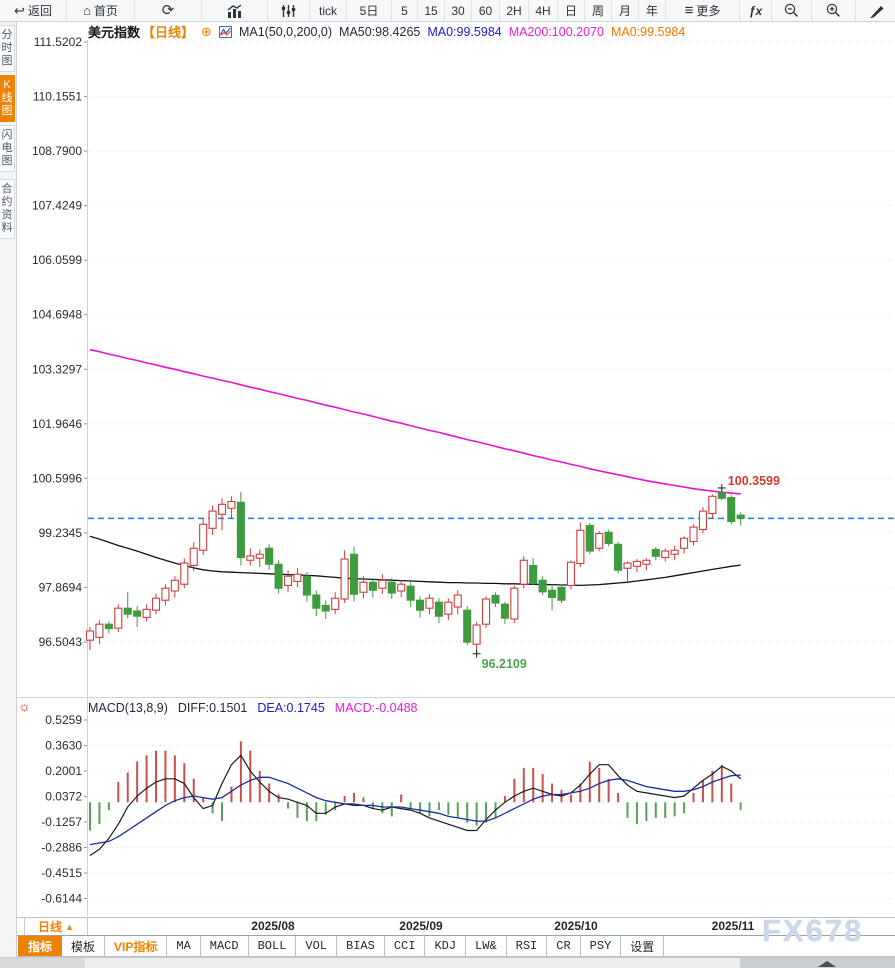 Image resolution: width=895 pixels, height=968 pixels. What do you see at coordinates (7, 148) in the screenshot?
I see `sidebar-item-lightning-chart: 闪电图` at bounding box center [7, 148].